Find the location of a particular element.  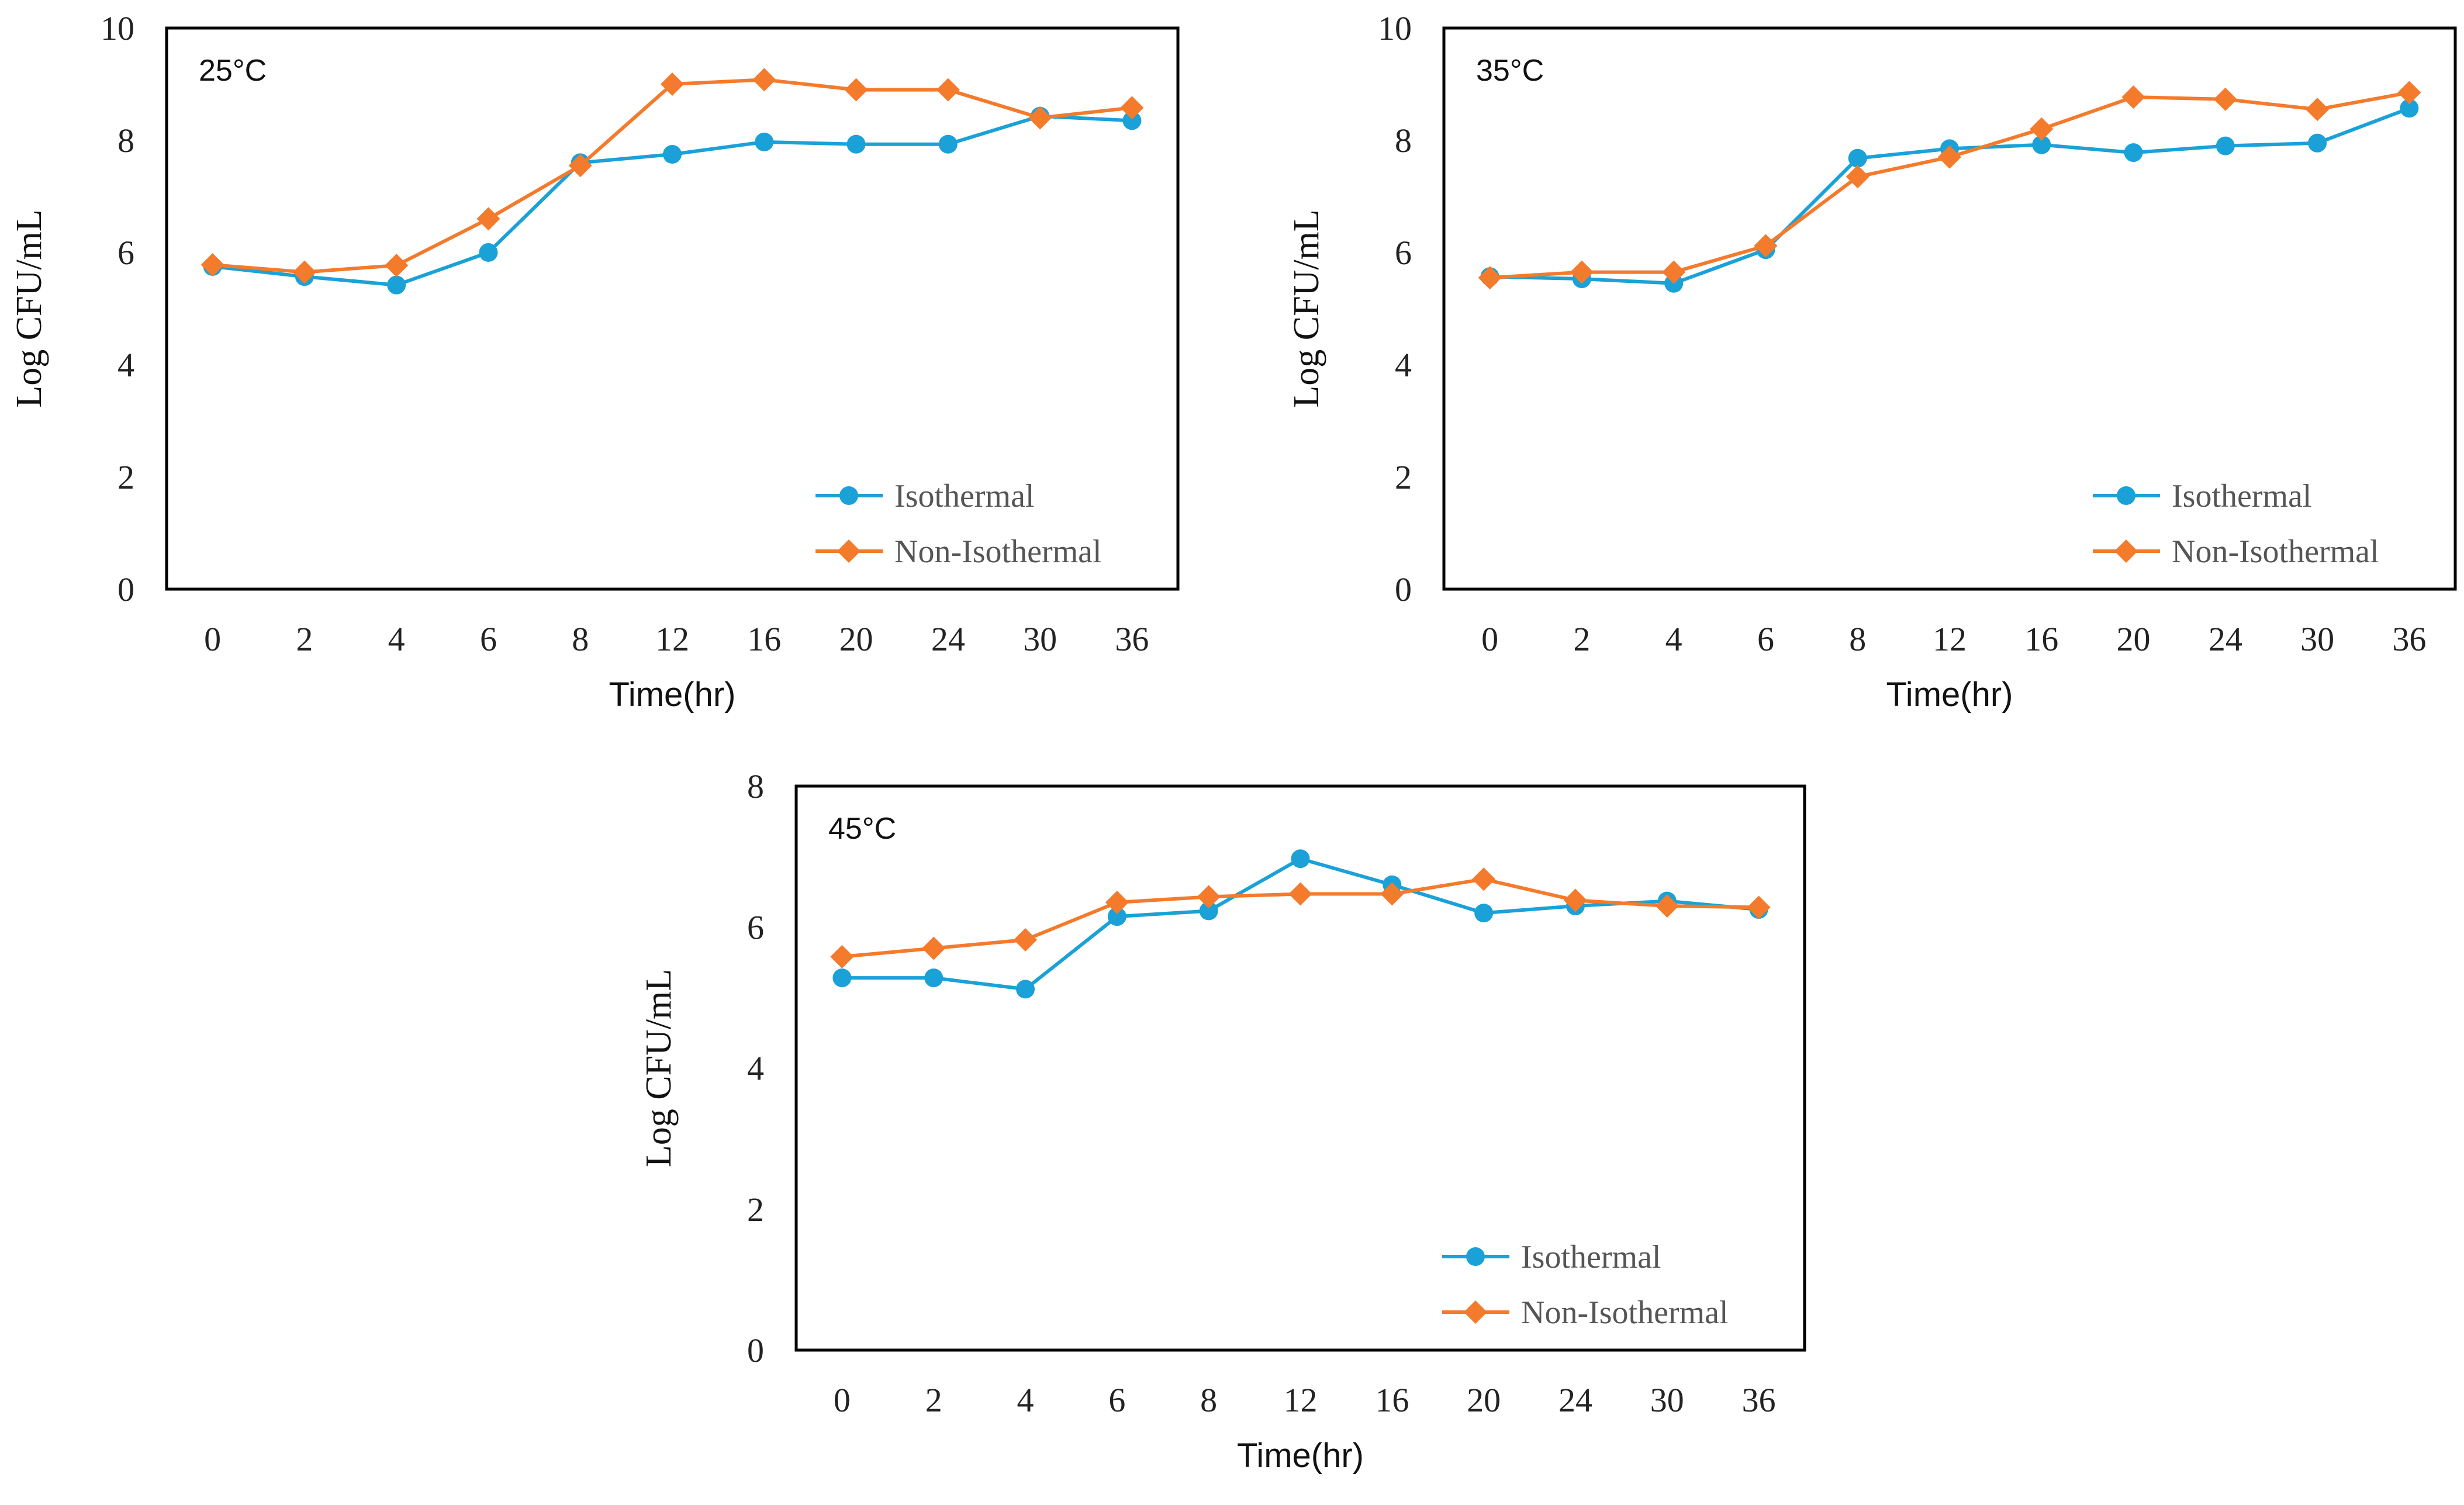

legend-label: Non-Isothermal is located at coordinates (1625, 1313).